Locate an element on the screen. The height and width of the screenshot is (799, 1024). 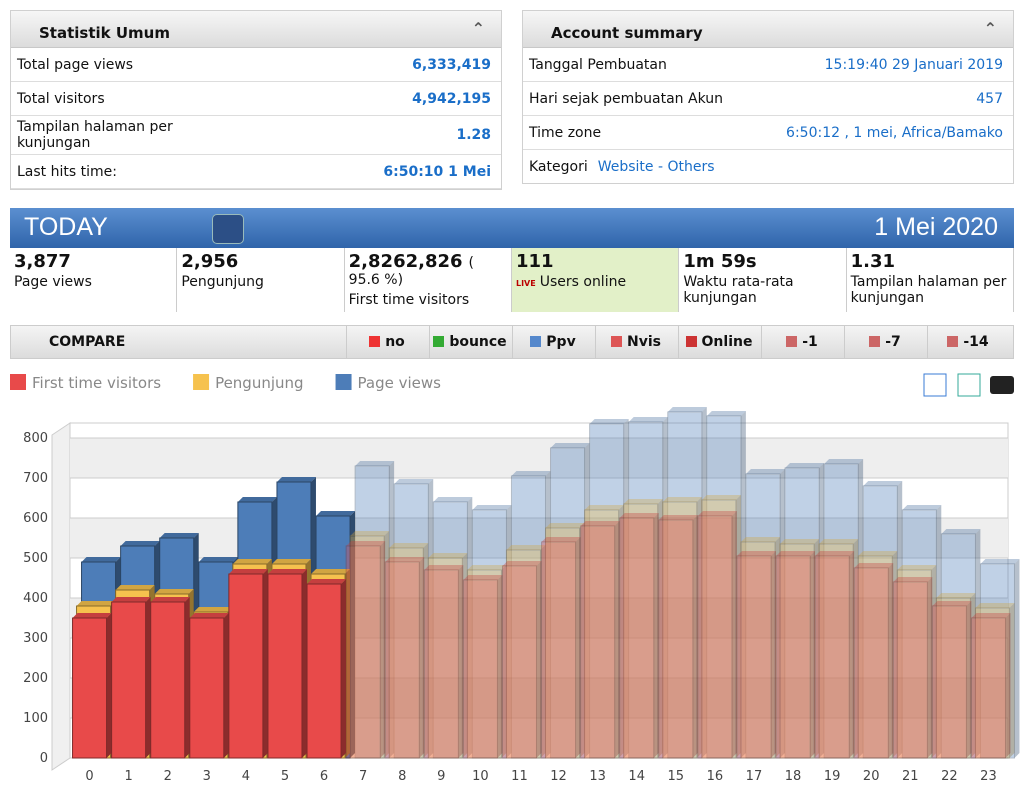
x-tick-label: 6 is located at coordinates (324, 776).